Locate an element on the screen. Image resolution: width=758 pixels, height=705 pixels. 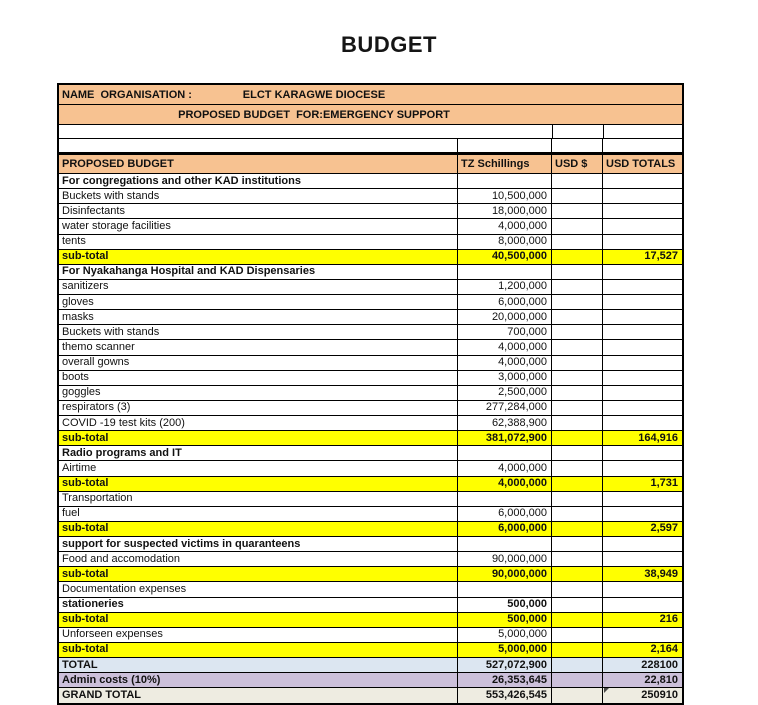
row-label: themo scanner is located at coordinates (258, 347).